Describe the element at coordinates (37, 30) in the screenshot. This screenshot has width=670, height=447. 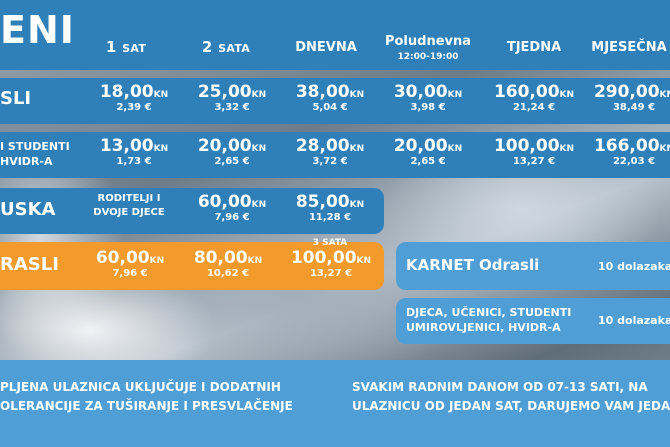
I see `page-title: ENI` at that location.